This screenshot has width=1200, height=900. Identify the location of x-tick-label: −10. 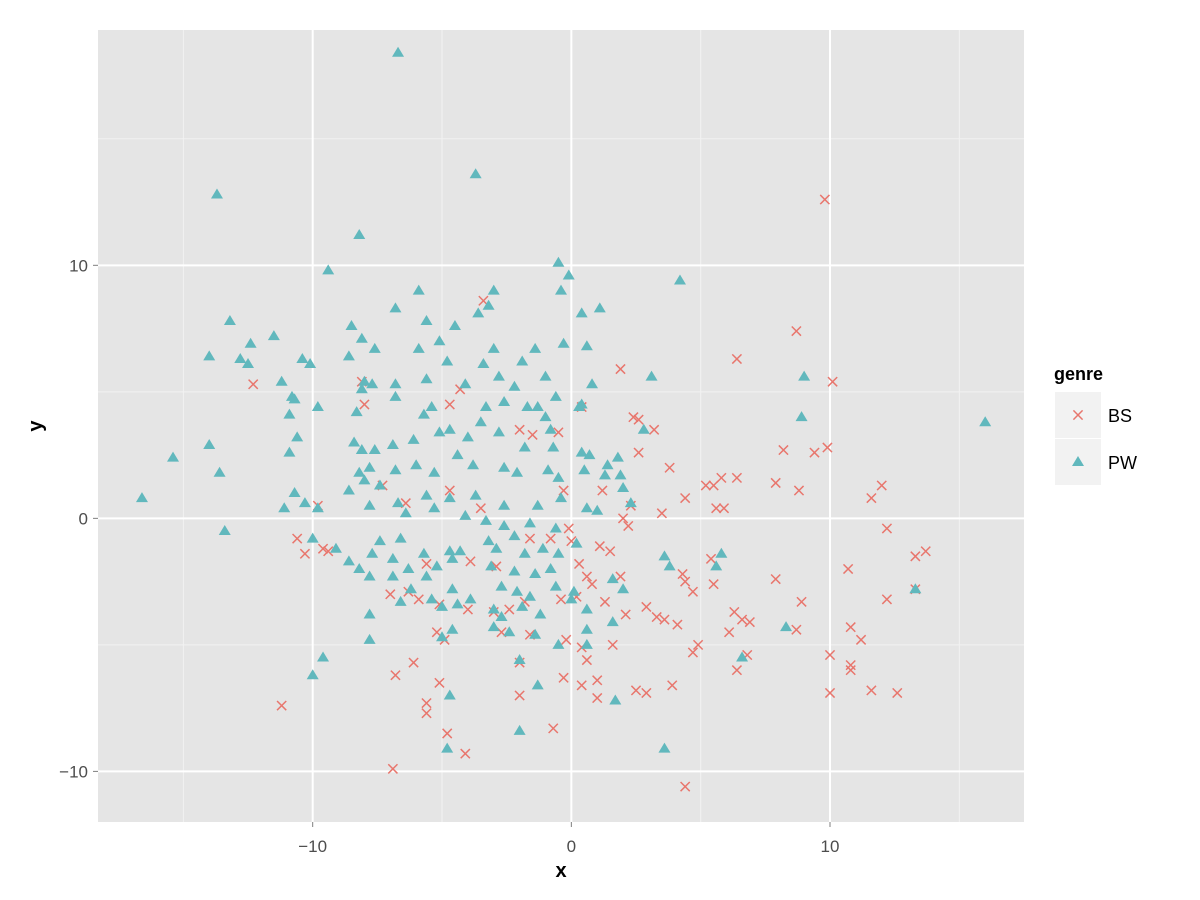
(312, 846).